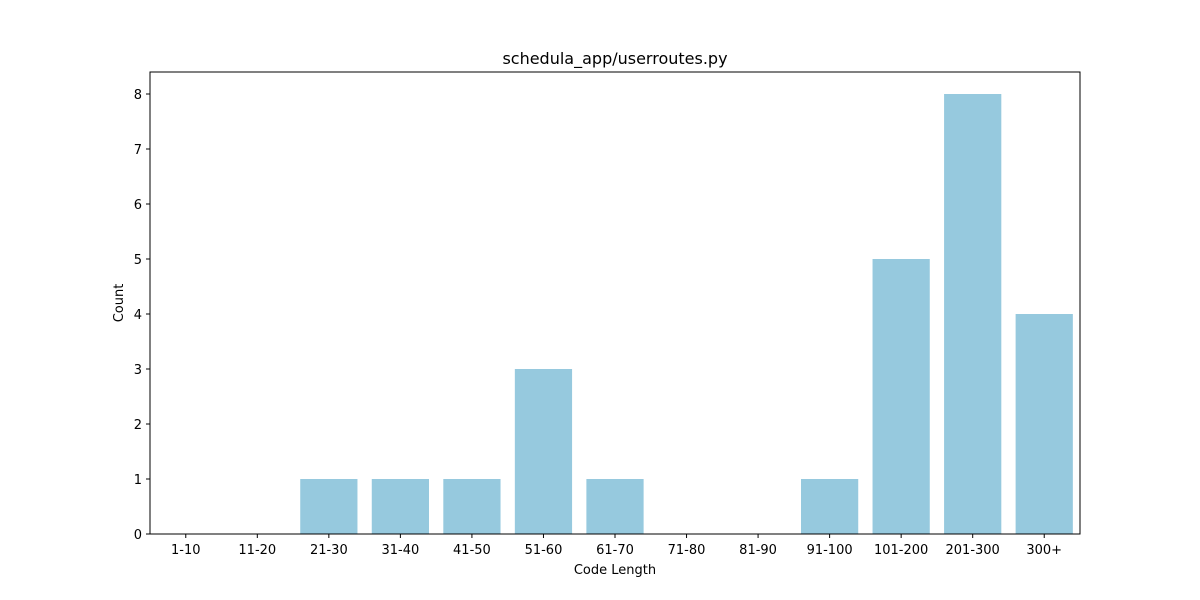  What do you see at coordinates (119, 303) in the screenshot?
I see `y-axis-label: Count` at bounding box center [119, 303].